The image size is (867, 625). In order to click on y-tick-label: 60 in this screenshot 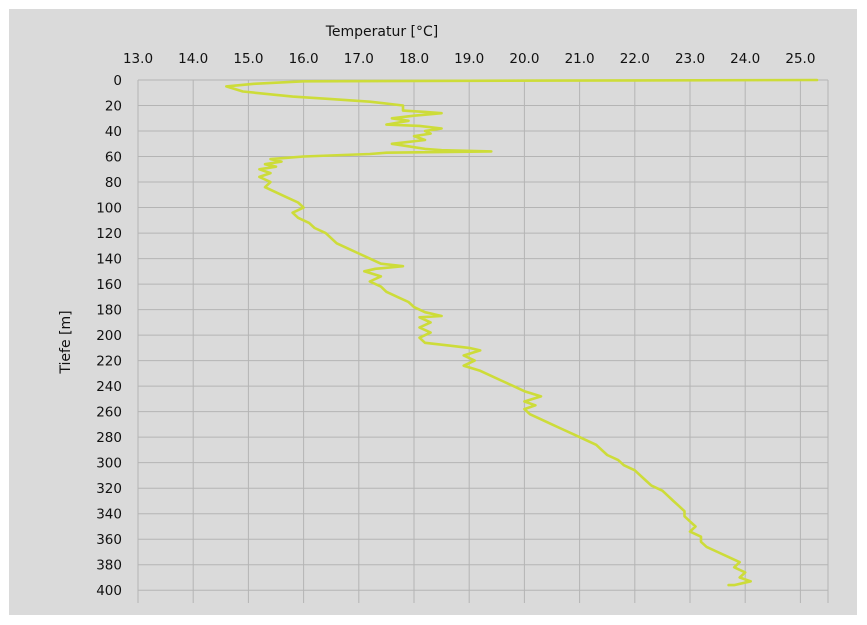, I will do `click(113, 158)`.